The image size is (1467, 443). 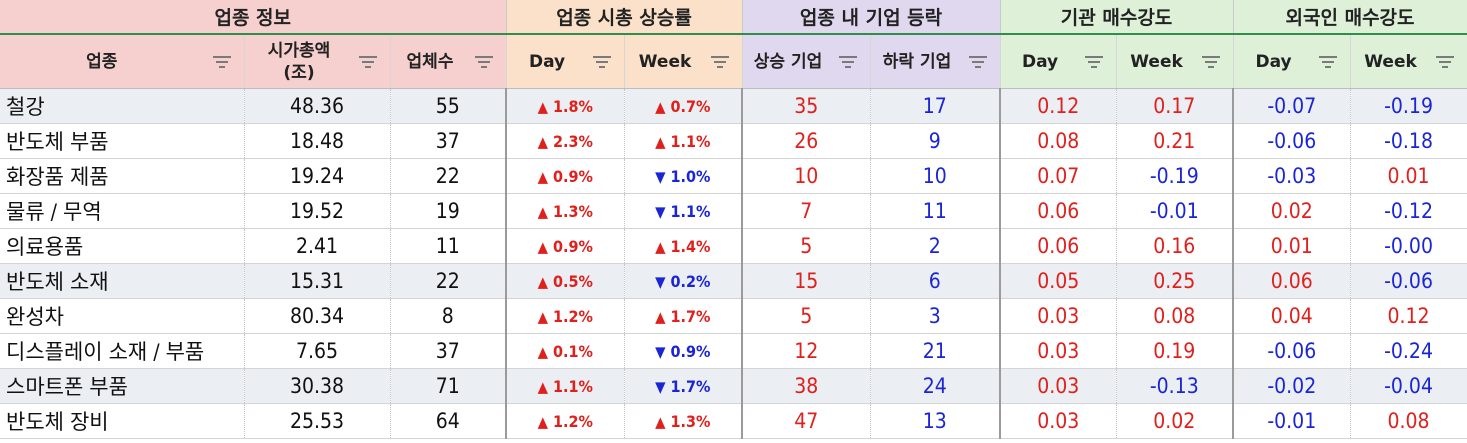 What do you see at coordinates (1292, 246) in the screenshot?
I see `foreign-day-cell: 0.01` at bounding box center [1292, 246].